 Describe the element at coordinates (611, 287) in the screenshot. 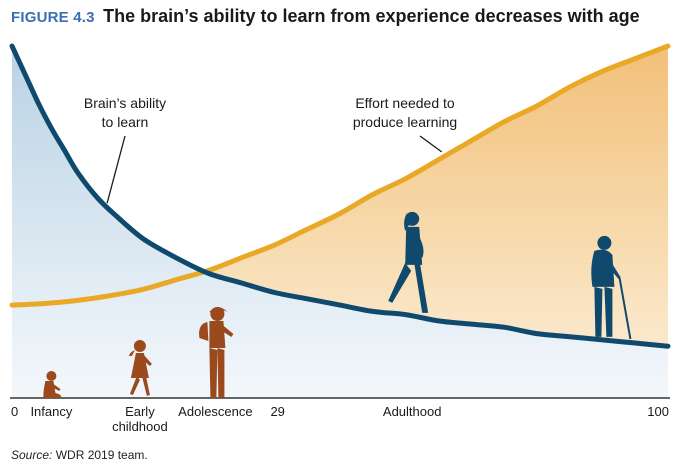

I see `figure-old-age` at that location.